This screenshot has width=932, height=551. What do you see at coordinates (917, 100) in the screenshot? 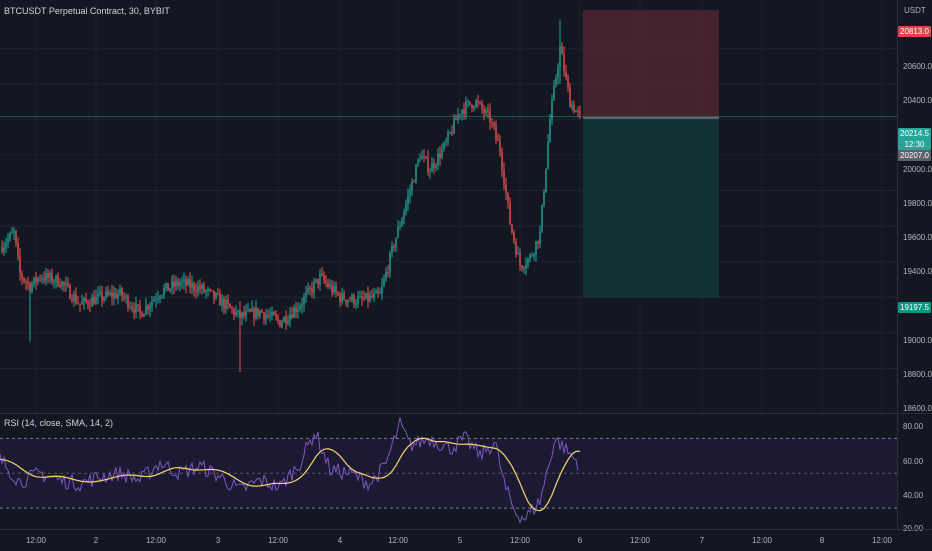
I see `price-tick: 20400.0` at bounding box center [917, 100].